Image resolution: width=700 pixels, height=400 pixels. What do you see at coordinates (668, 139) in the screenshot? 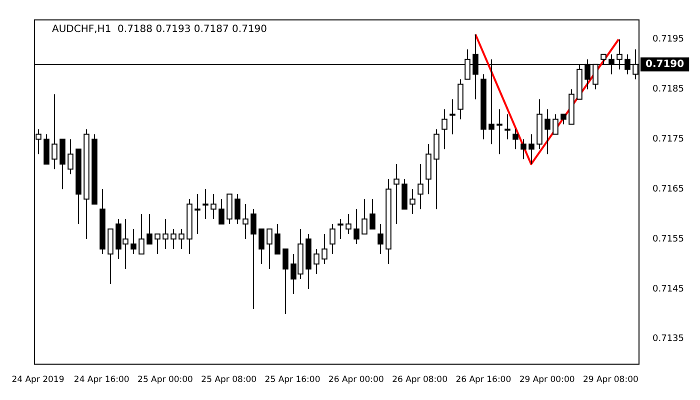
I see `y-tick-label: 0.7175` at bounding box center [668, 139].